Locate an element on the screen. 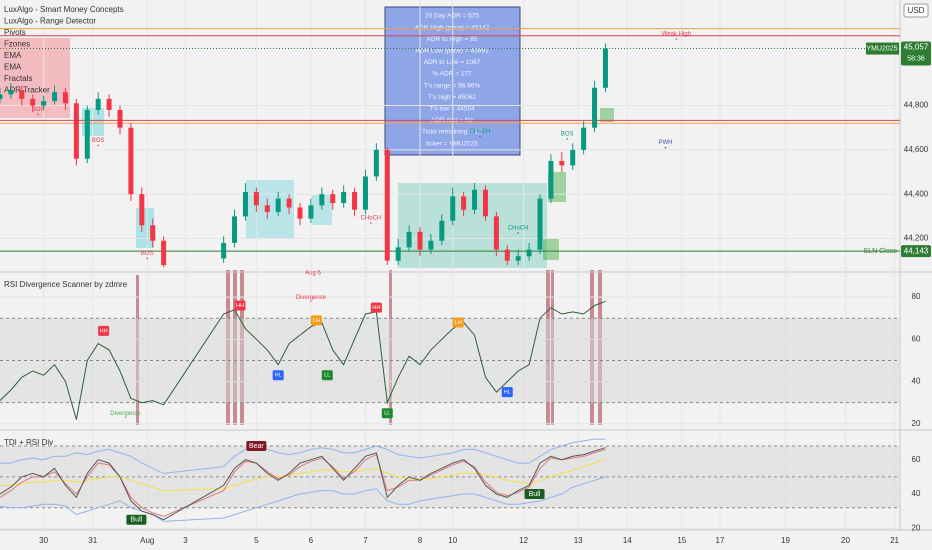  x-tick-label: 31 is located at coordinates (92, 540).